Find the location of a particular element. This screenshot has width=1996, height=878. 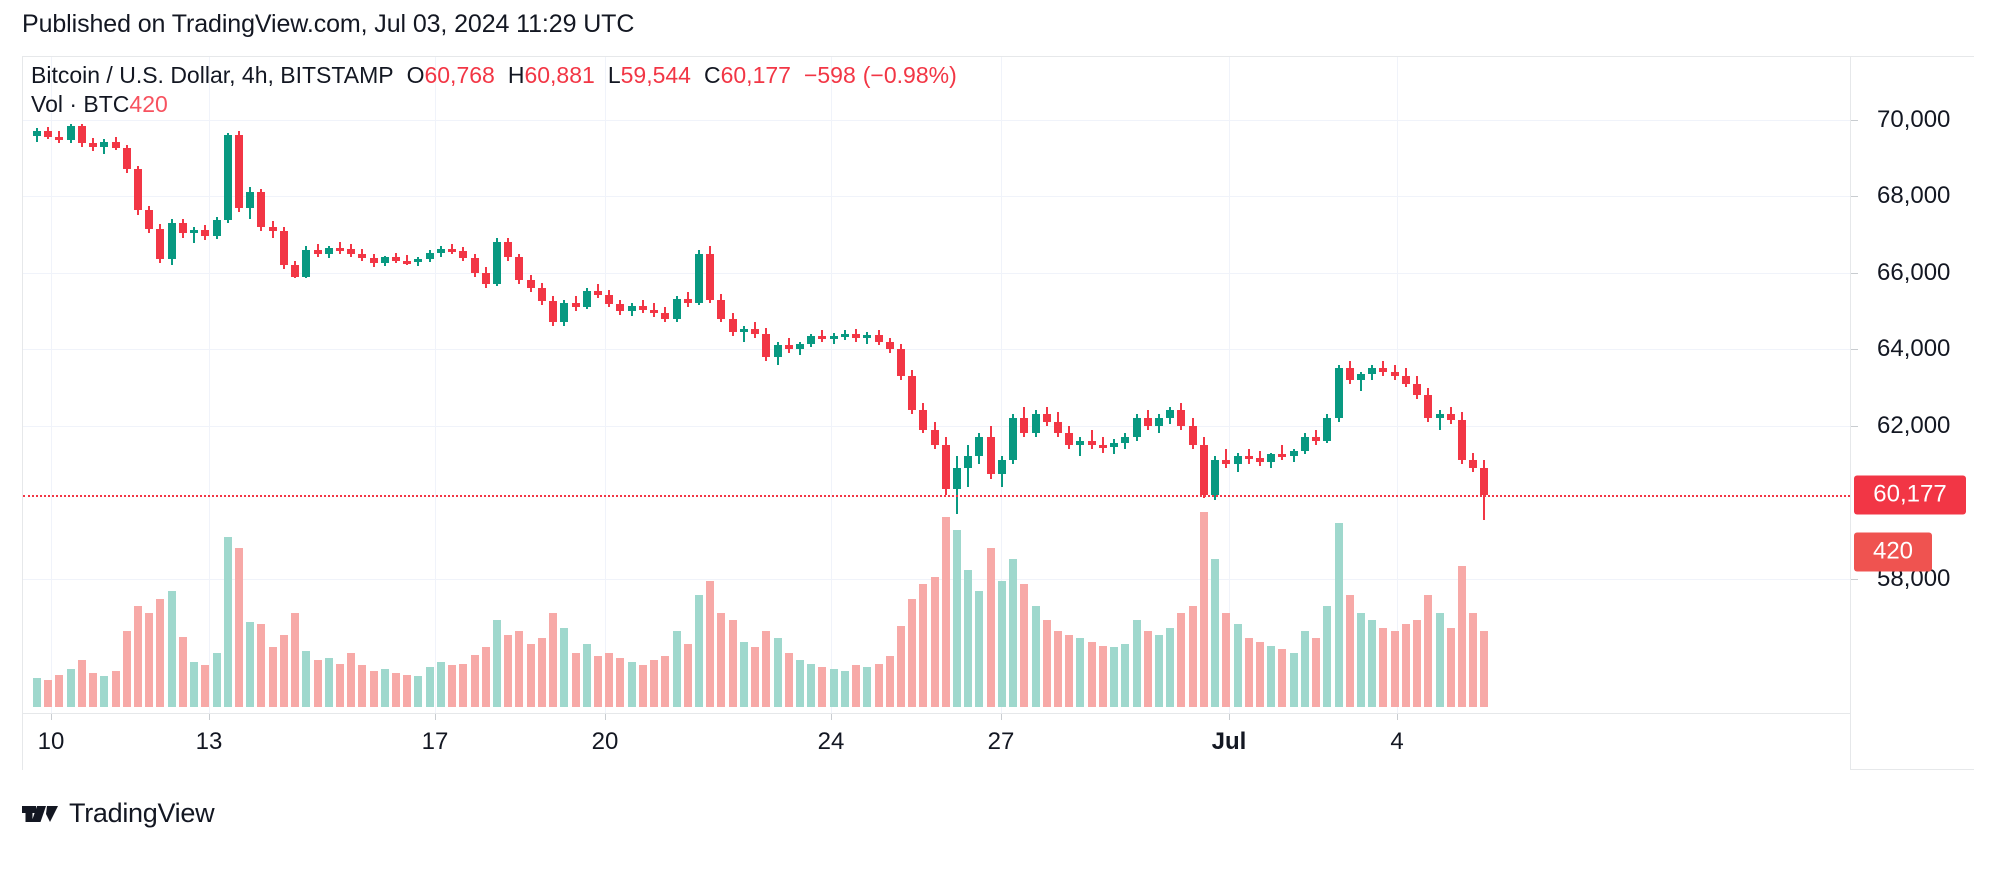

tradingview-footer: TradingView is located at coordinates (118, 813).